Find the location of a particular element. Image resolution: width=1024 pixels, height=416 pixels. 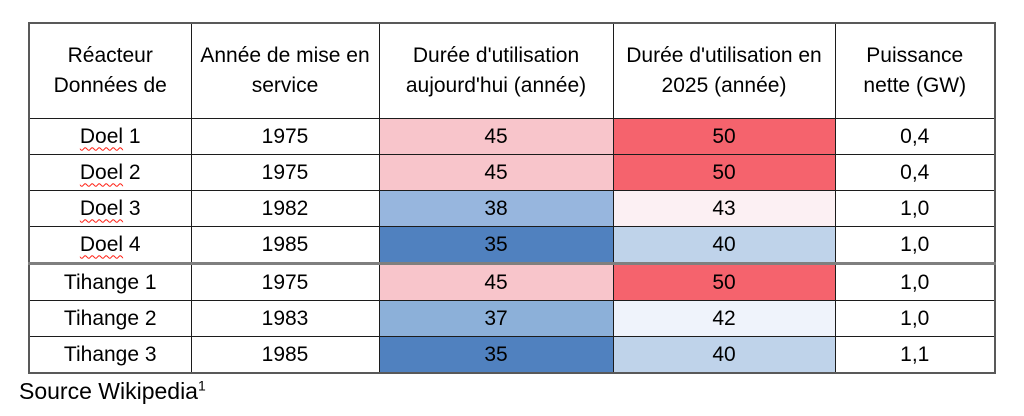

header-duration-2025: Durée d'utilisation en 2025 (année) is located at coordinates (724, 70).